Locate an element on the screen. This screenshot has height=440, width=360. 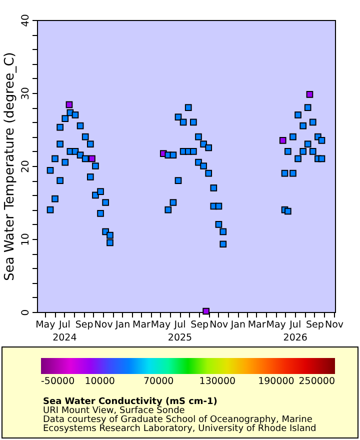
y-axis-title: Sea Water Temperature (degree_C) is located at coordinates (10, 166).